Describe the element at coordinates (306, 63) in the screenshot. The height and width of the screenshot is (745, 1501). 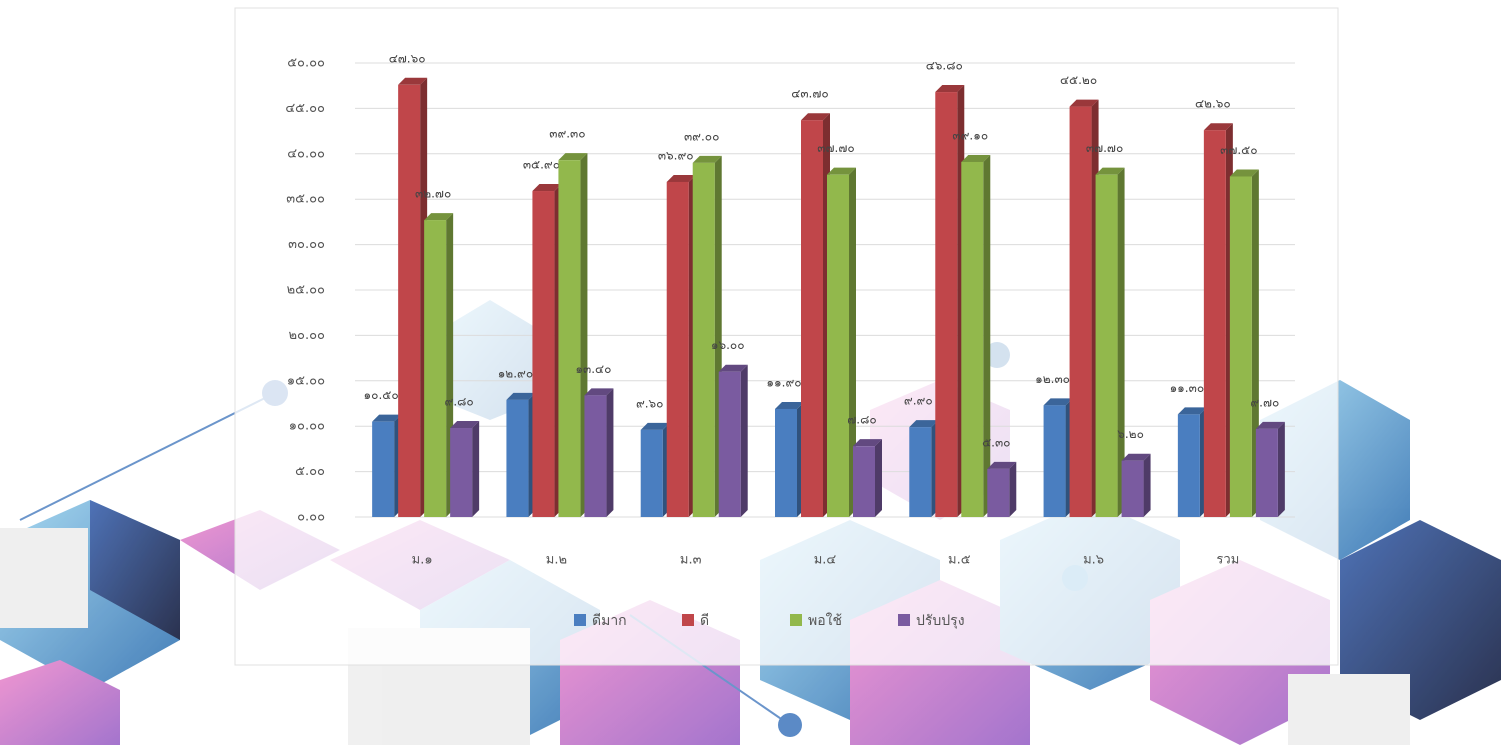
I see `y-tick-label: ๕๐.๐๐` at that location.